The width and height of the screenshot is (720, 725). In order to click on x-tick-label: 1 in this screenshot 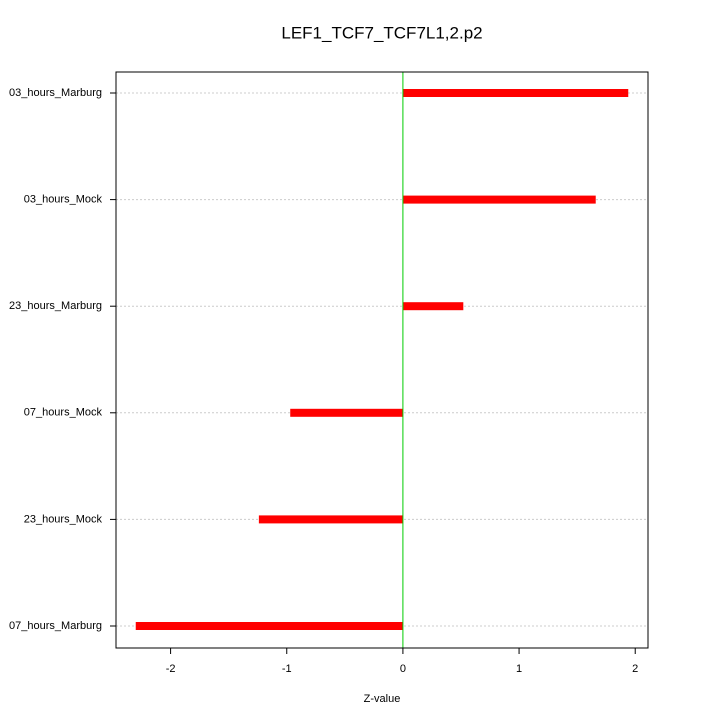, I will do `click(519, 669)`.